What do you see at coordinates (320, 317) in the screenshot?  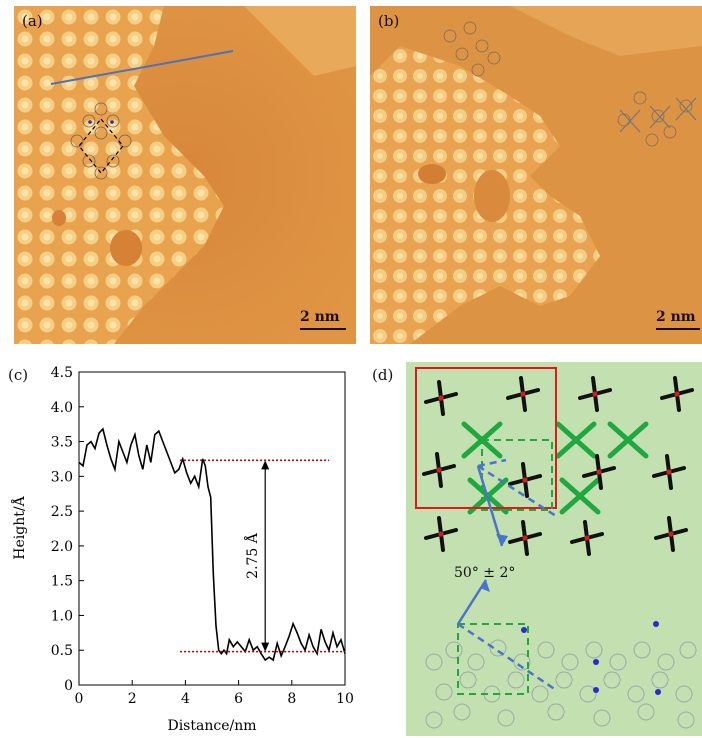 I see `scalebar-label-a: 2 nm` at bounding box center [320, 317].